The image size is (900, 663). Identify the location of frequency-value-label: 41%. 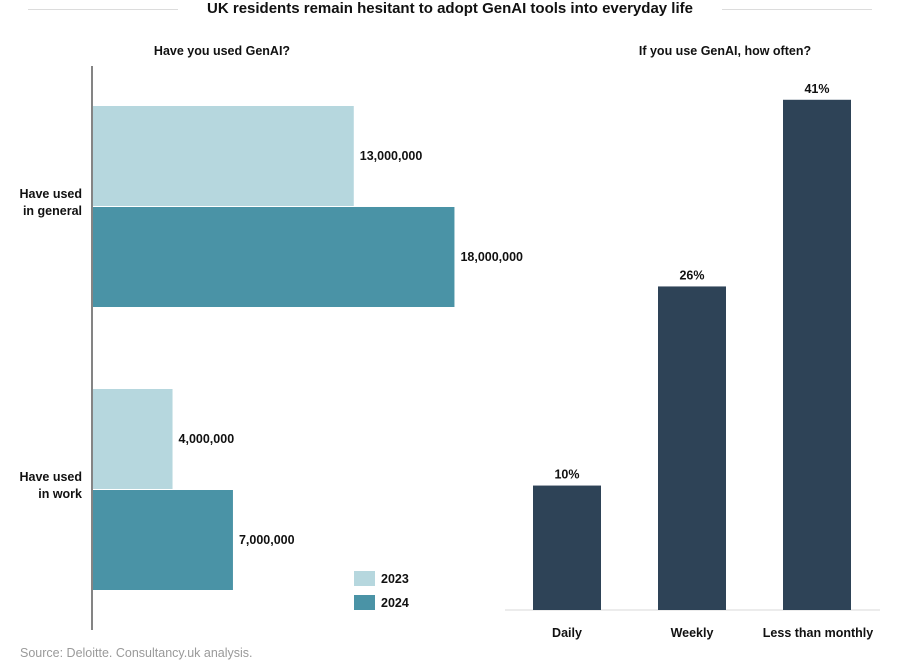
(816, 89).